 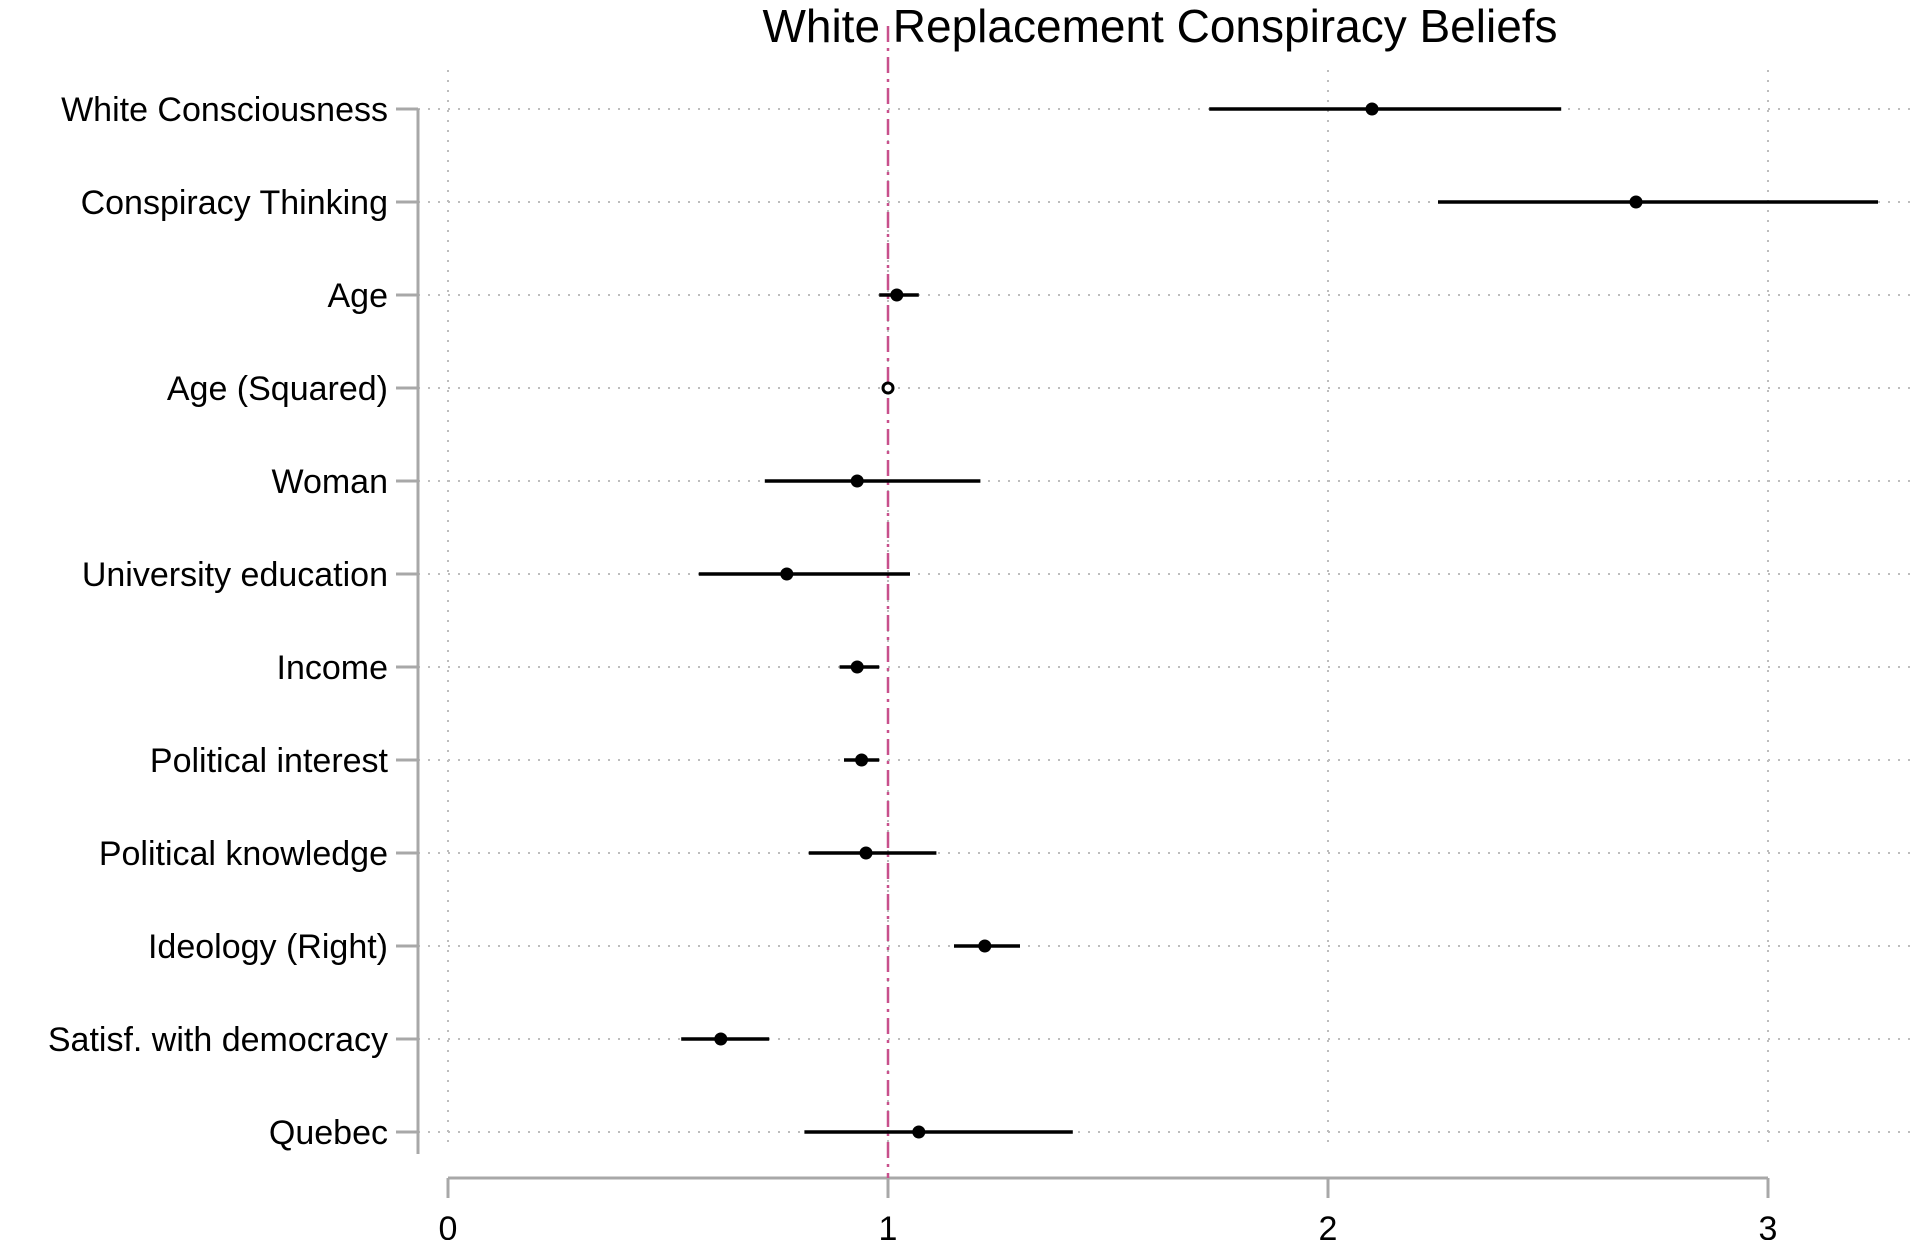 I want to click on category-label: Ideology (Right), so click(x=268, y=947).